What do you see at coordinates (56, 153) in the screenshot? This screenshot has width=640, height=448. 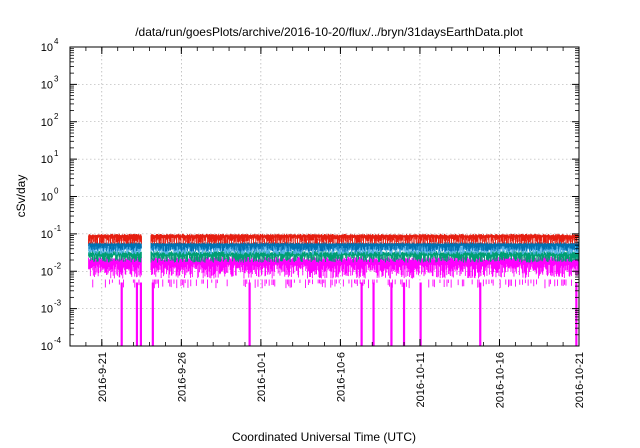 I see `y-tick-exponent: 1` at bounding box center [56, 153].